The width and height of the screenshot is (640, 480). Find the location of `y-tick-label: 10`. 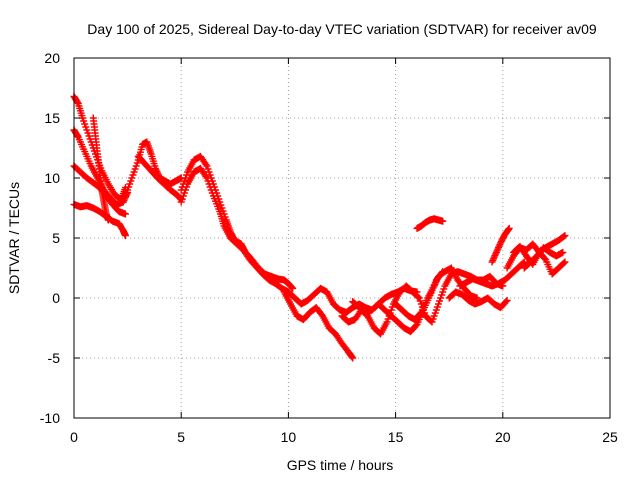

y-tick-label: 10 is located at coordinates (52, 178).